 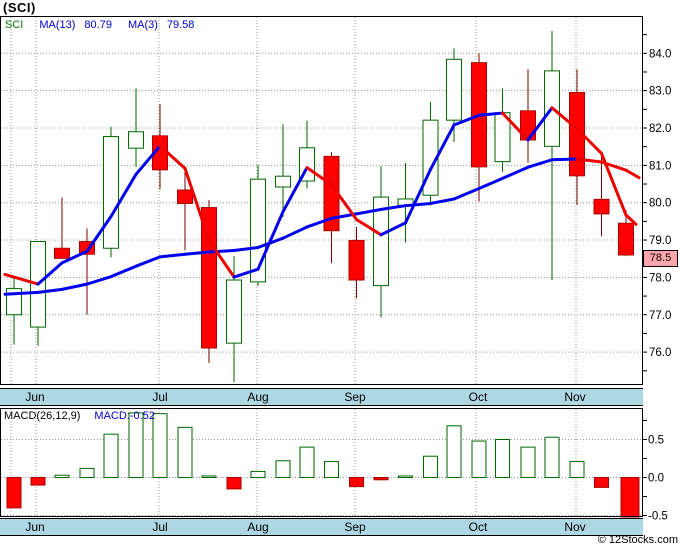 I want to click on y-axis-label: 80.0, so click(x=660, y=204).